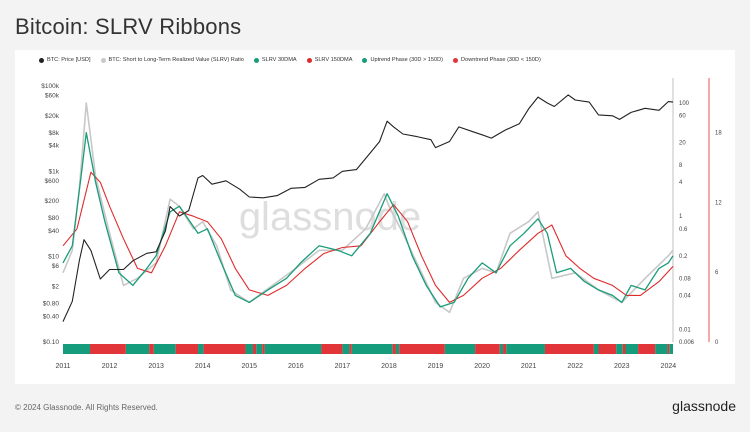 This screenshot has height=432, width=750. I want to click on x-tick-label: 2023, so click(622, 366).